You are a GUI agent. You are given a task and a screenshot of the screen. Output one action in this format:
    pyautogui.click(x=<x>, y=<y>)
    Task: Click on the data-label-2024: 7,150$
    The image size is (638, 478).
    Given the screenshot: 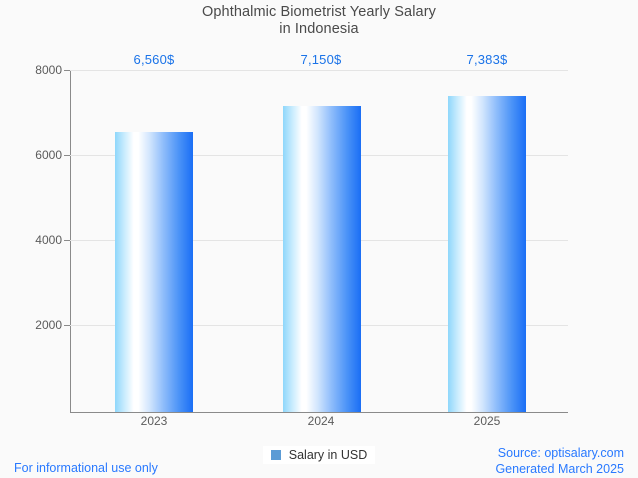 What is the action you would take?
    pyautogui.click(x=321, y=59)
    